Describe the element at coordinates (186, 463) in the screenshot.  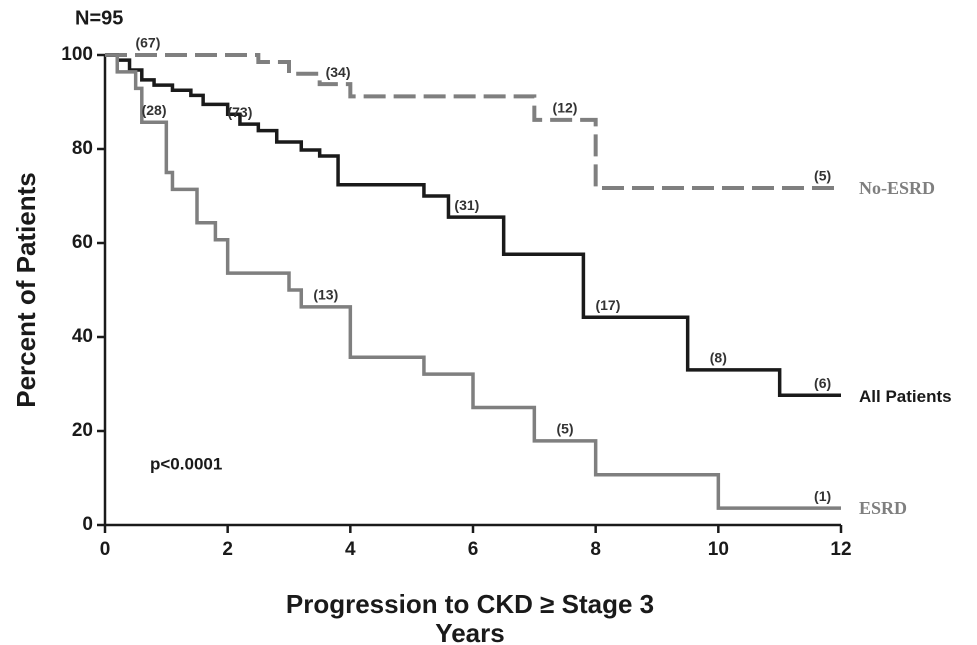
I see `p-value: p<0.0001` at that location.